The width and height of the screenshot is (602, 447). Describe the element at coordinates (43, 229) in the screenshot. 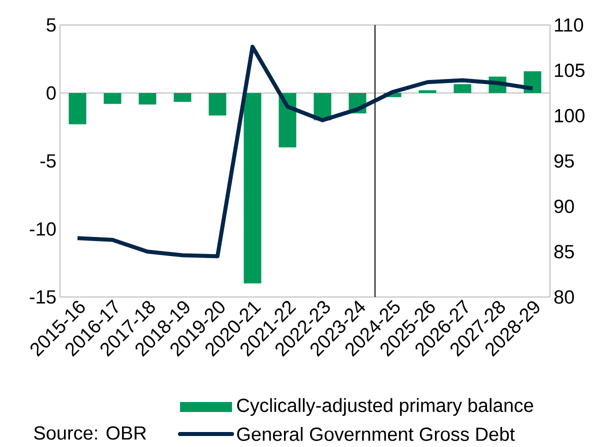

I see `y-tick-label: -10` at that location.